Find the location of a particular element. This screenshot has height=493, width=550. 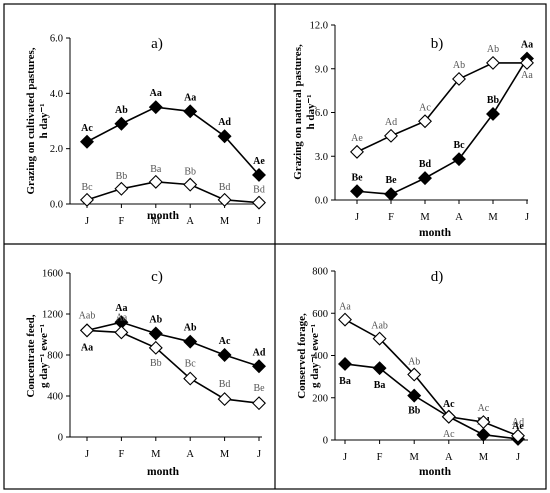

data-label: Aab is located at coordinates (87, 315).